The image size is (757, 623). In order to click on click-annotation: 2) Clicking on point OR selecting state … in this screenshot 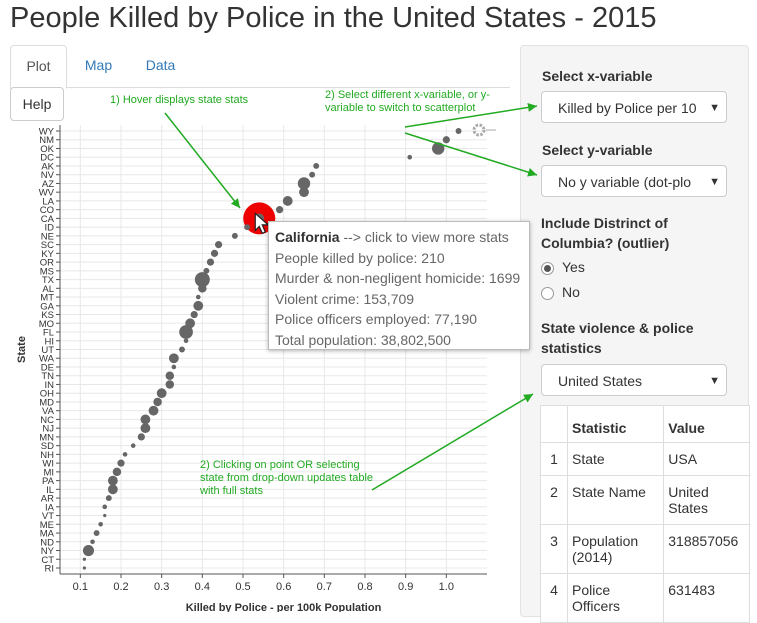, I will do `click(287, 478)`.